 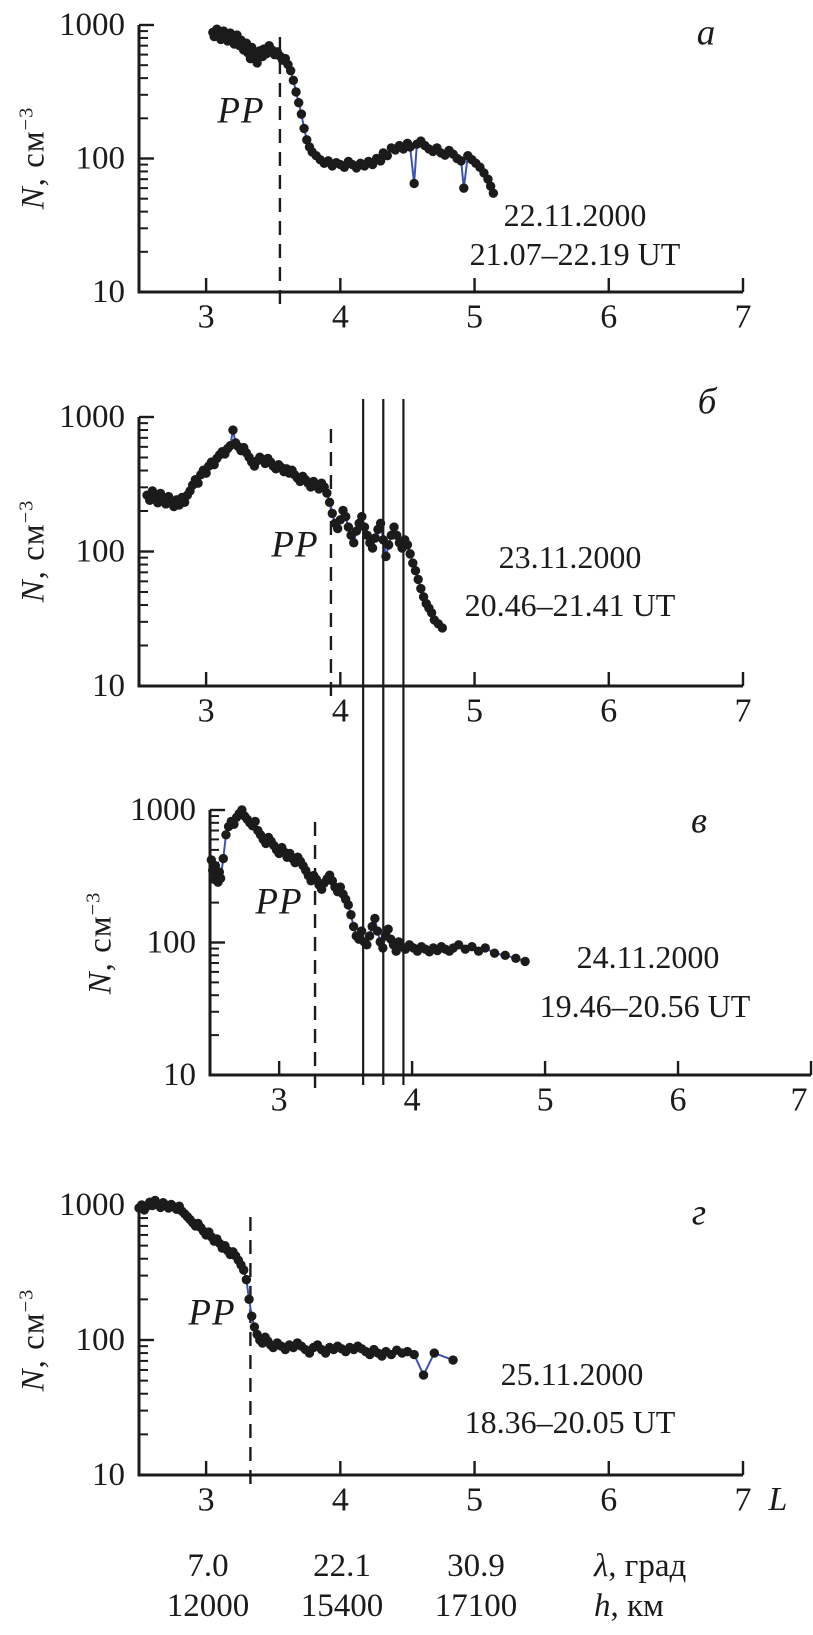 I want to click on h-value-3: 17100, so click(x=476, y=1606).